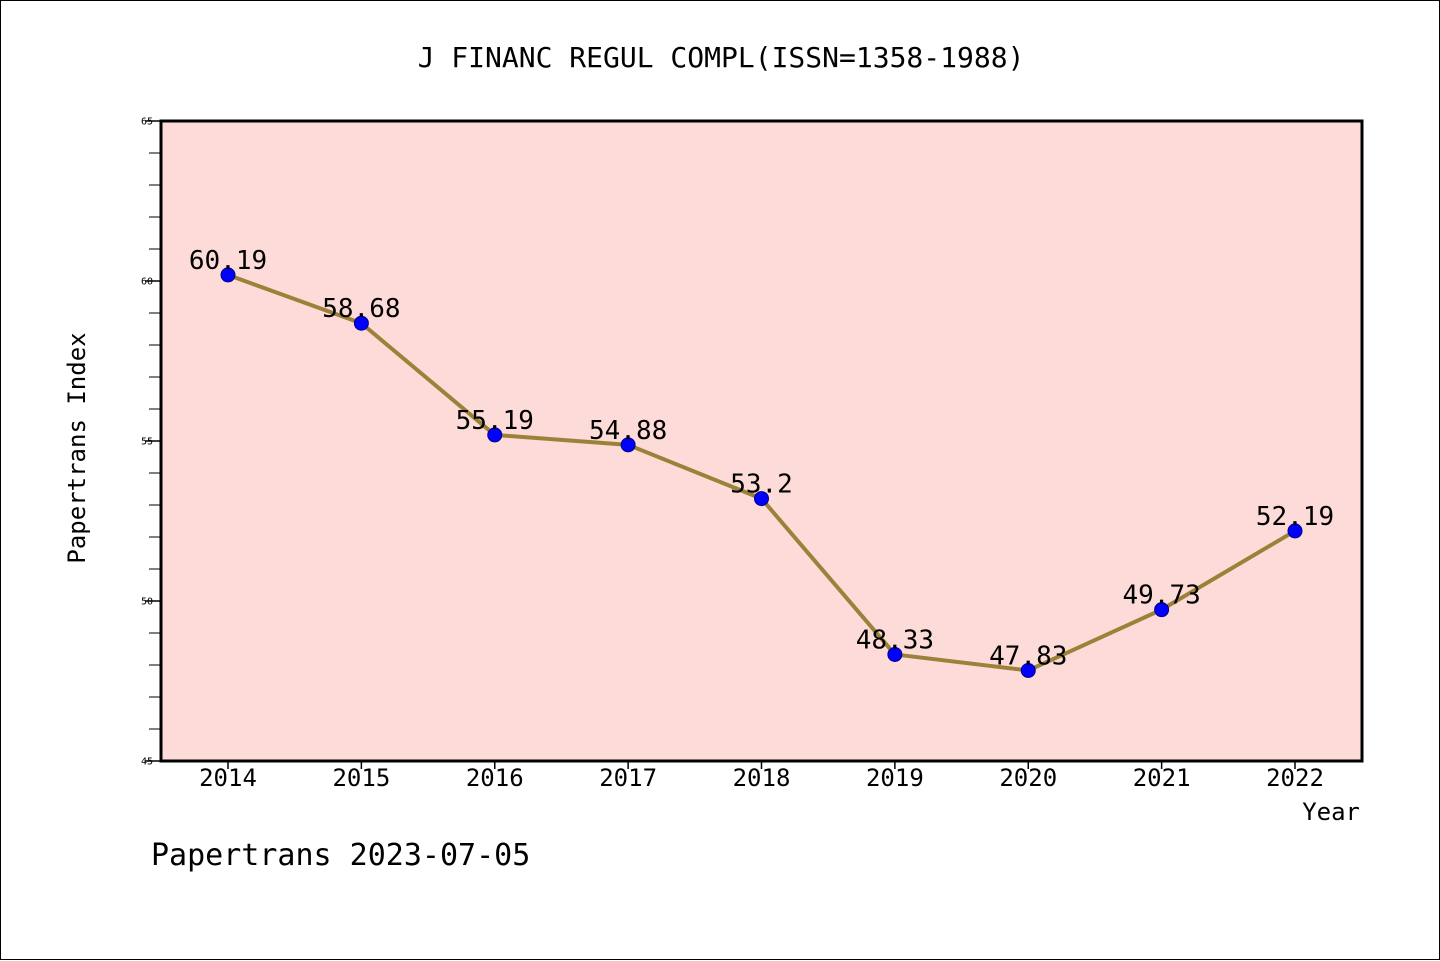 The height and width of the screenshot is (961, 1440). Describe the element at coordinates (1295, 778) in the screenshot. I see `x-tick-label: 2022` at that location.